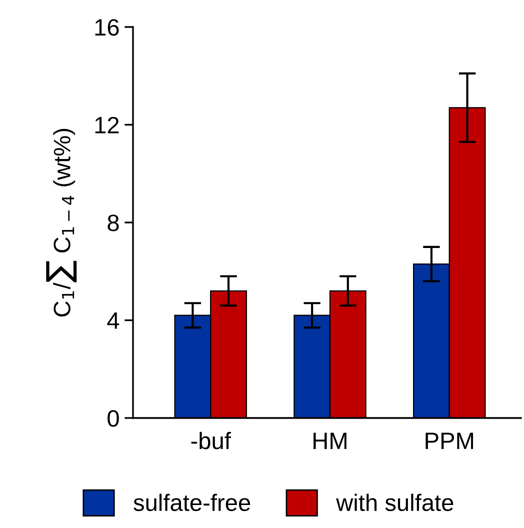  I want to click on y-tick-label: 0, so click(113, 418).